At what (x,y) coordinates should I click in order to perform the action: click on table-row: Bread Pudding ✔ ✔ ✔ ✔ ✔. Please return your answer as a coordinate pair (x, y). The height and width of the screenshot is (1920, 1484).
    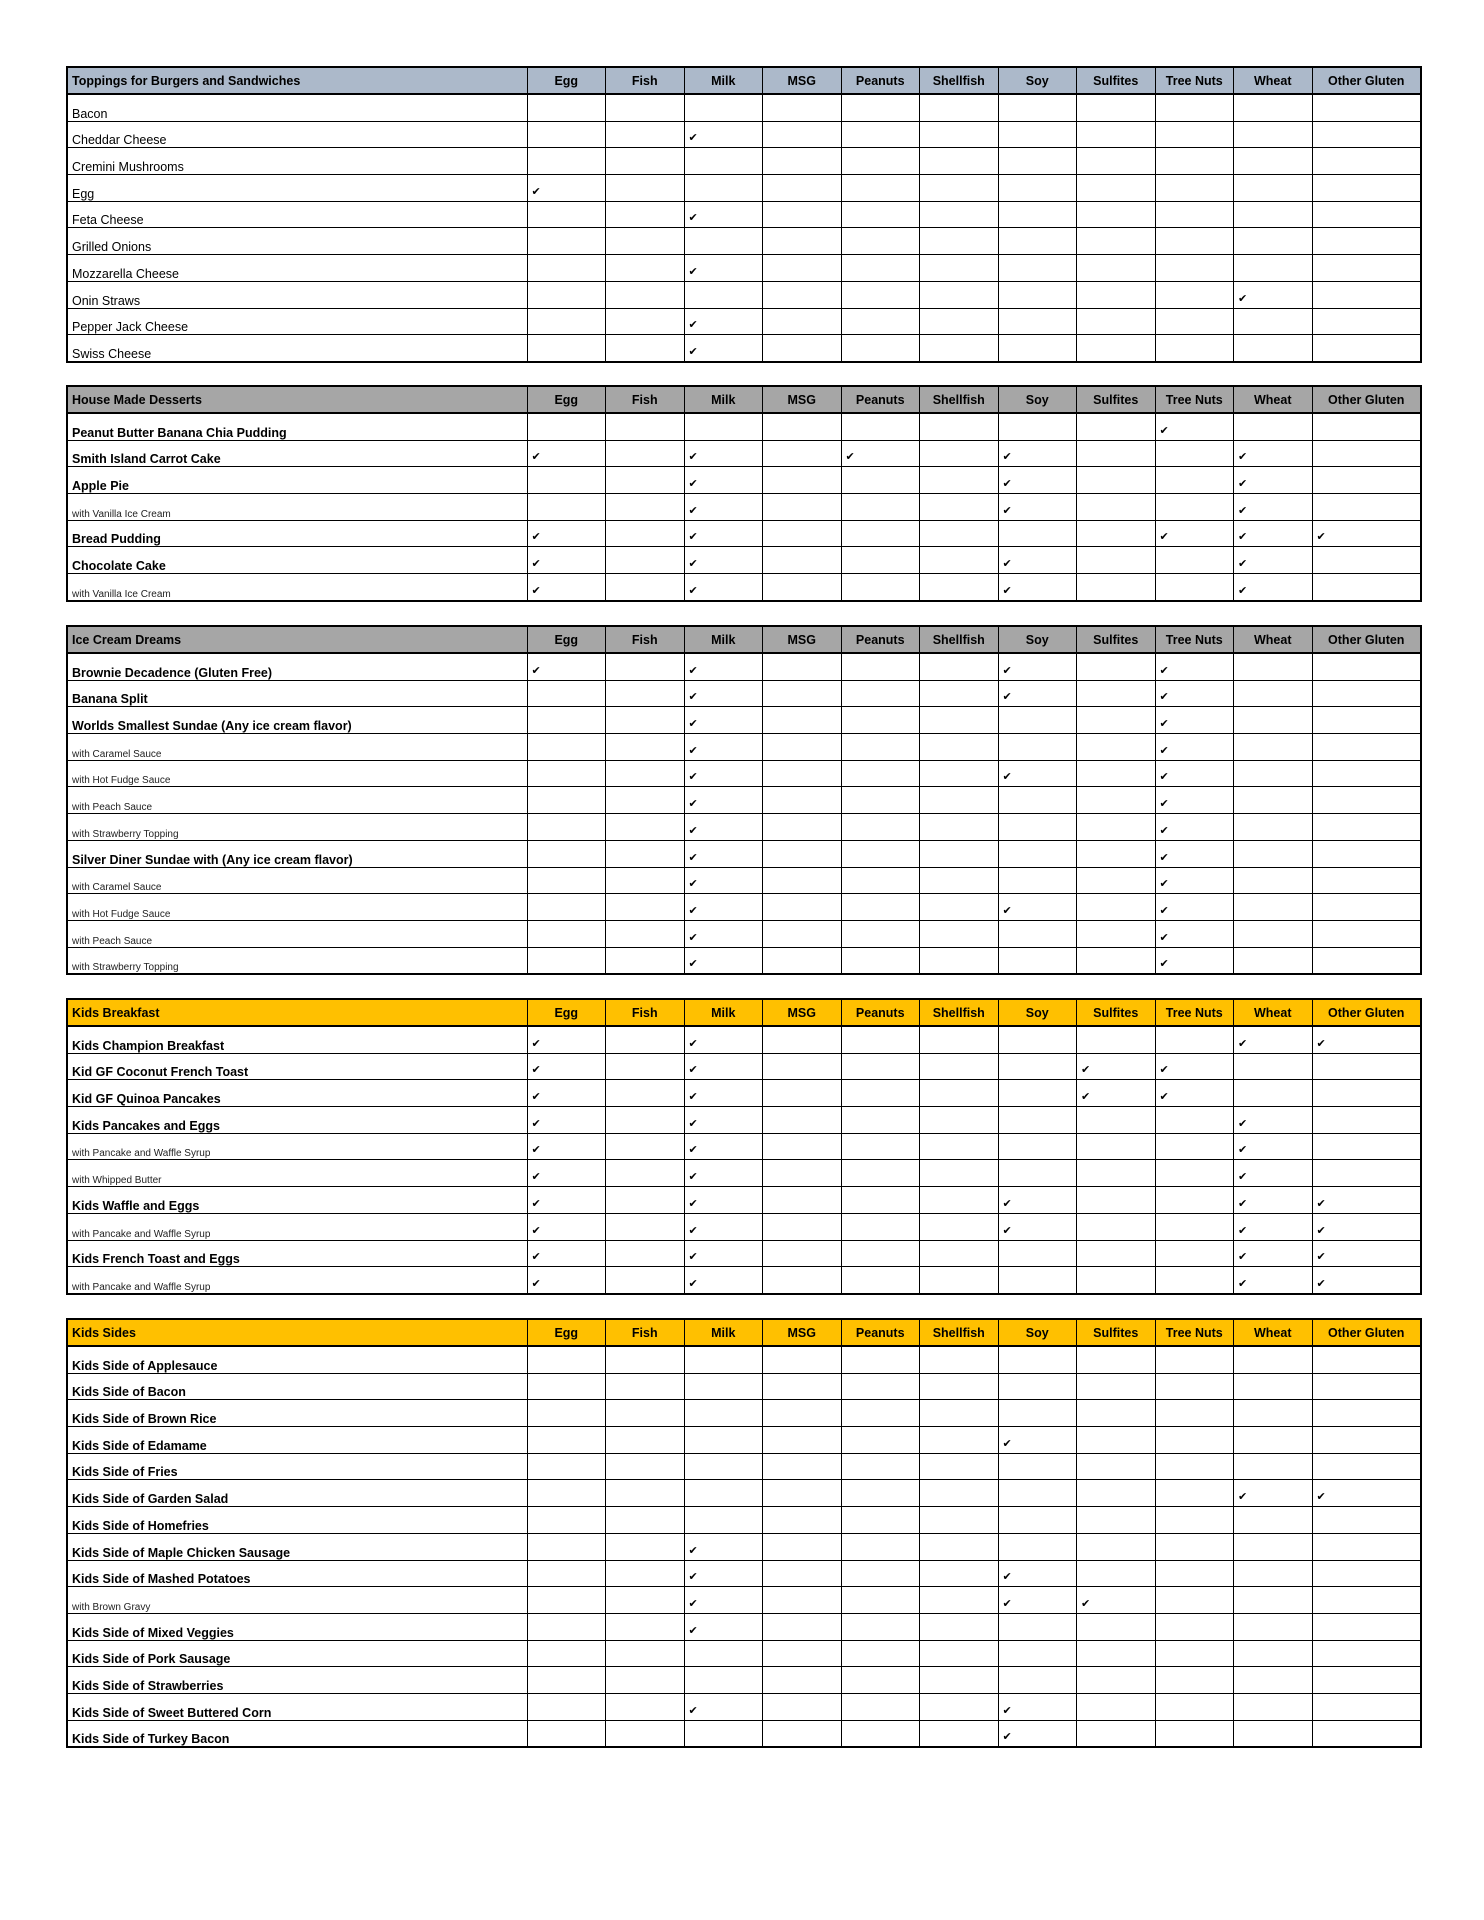
    Looking at the image, I should click on (744, 533).